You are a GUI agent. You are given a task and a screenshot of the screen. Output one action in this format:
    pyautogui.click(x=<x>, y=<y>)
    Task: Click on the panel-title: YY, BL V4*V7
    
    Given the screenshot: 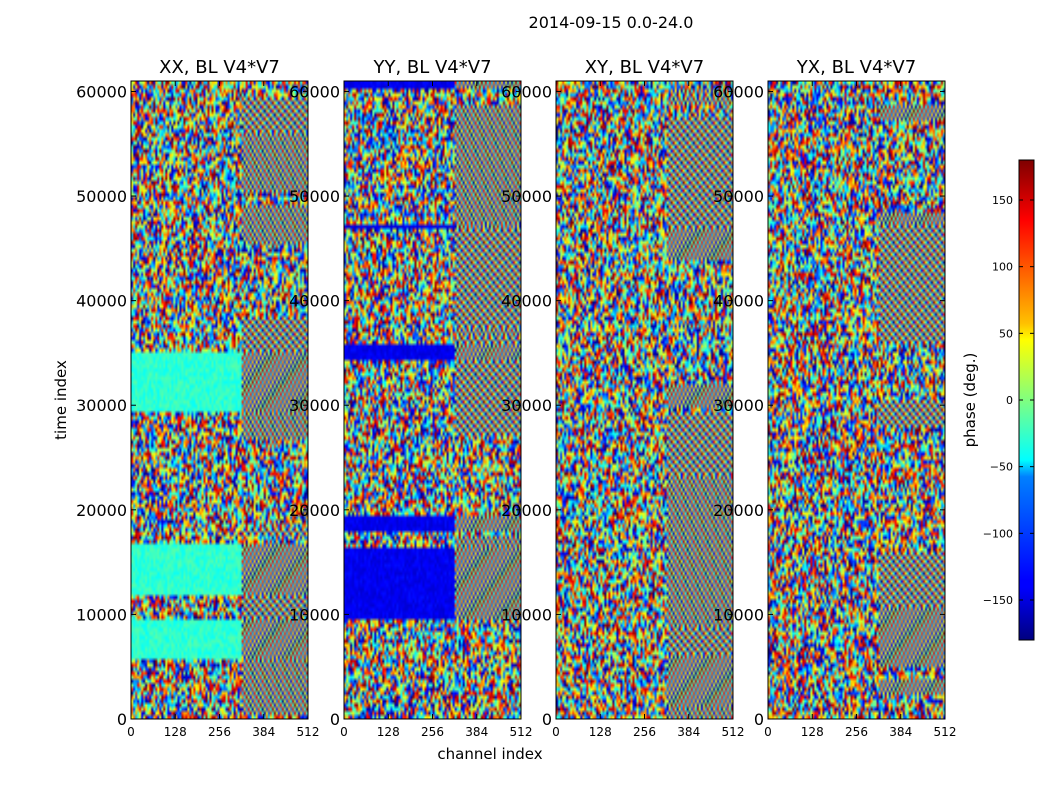 What is the action you would take?
    pyautogui.click(x=431, y=67)
    